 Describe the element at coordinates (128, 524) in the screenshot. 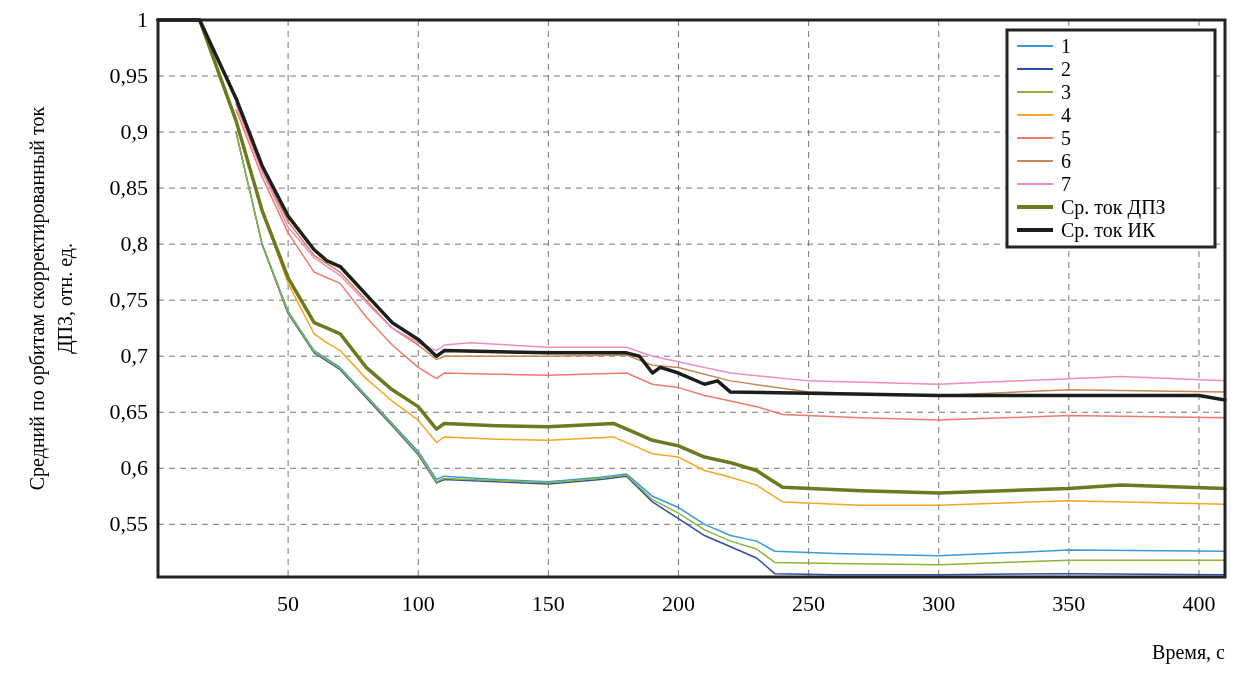

I see `y-tick-label: 0,55` at that location.